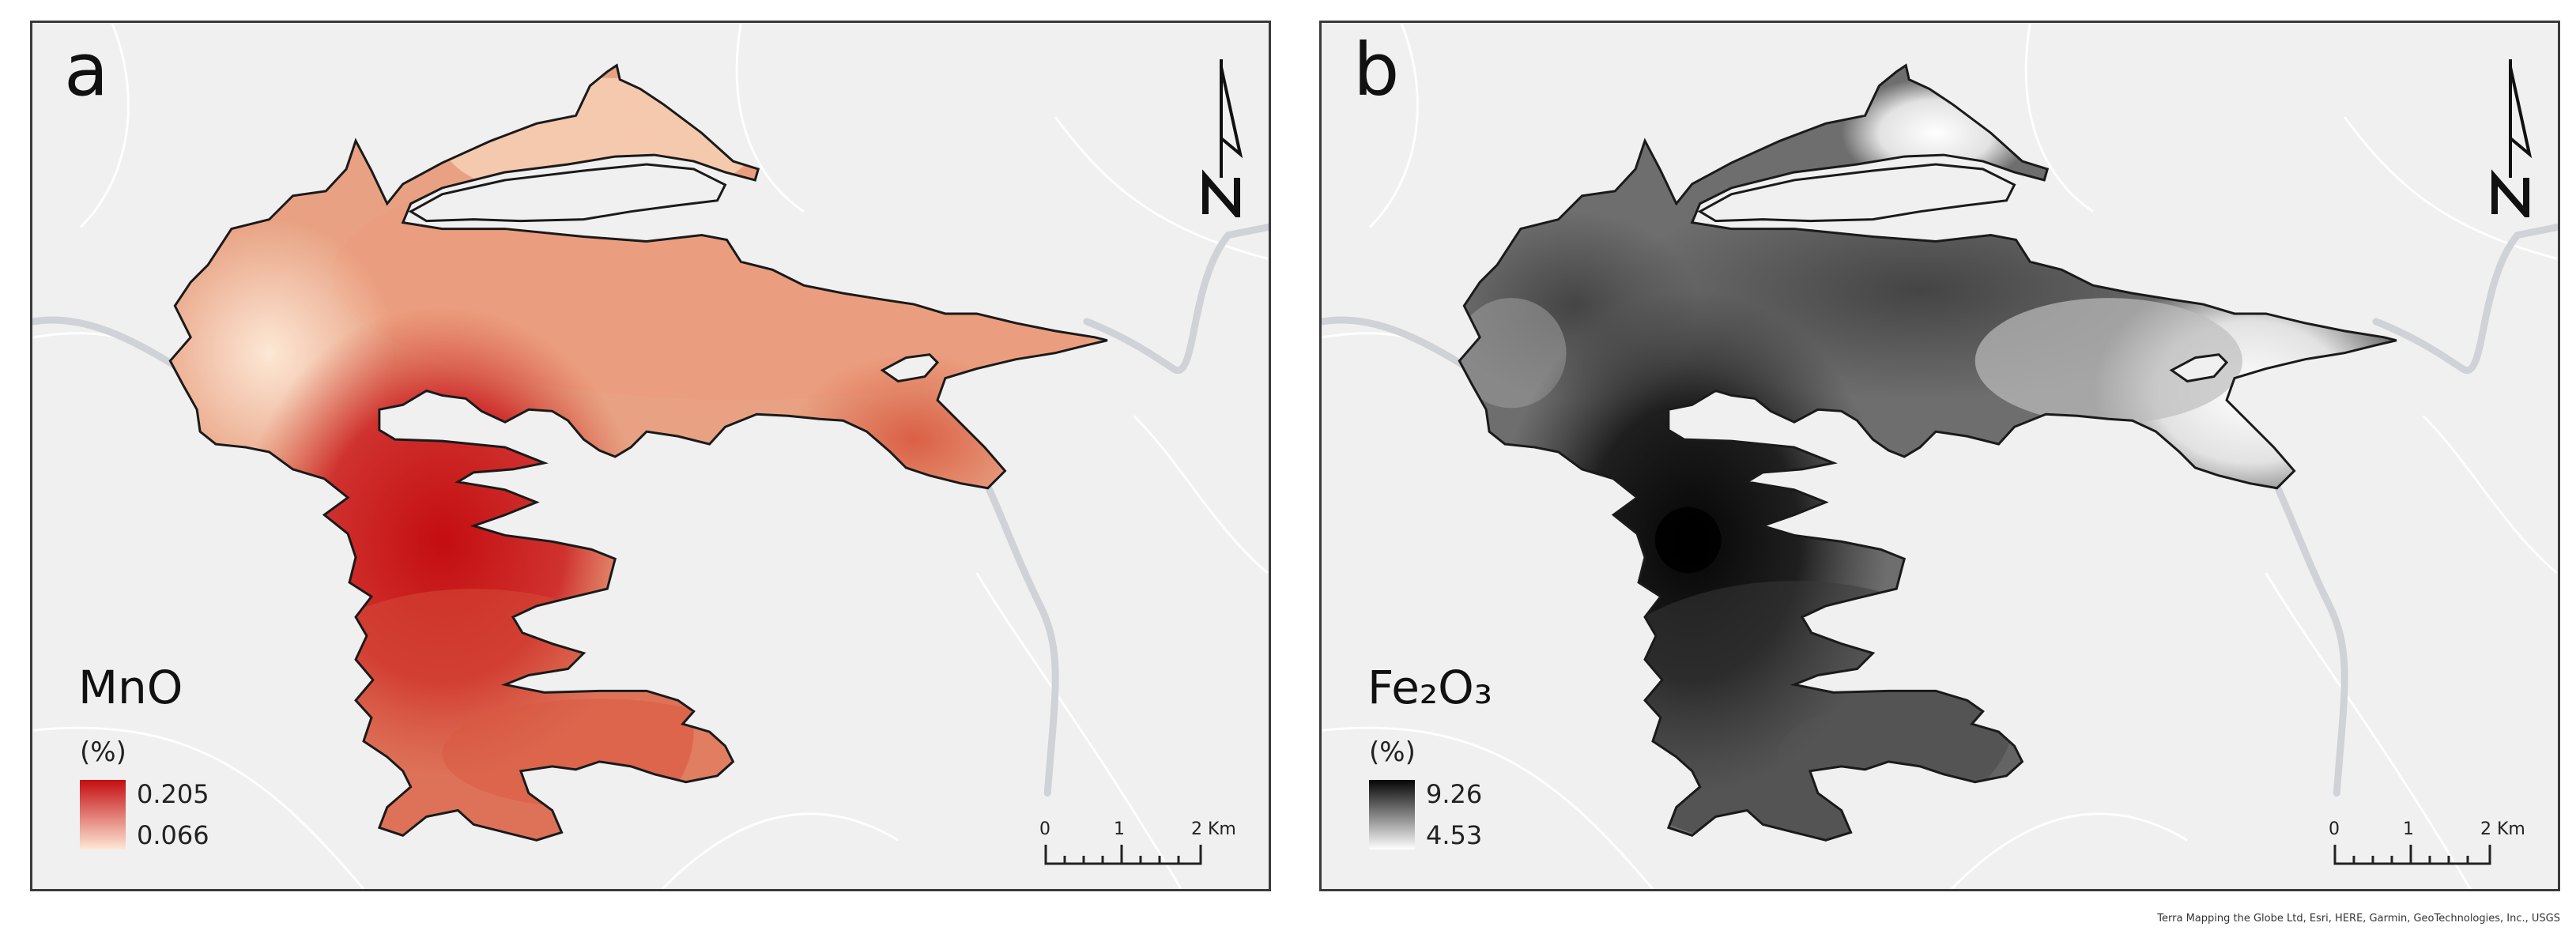  Describe the element at coordinates (1454, 794) in the screenshot. I see `legend-max-value: 9.26` at that location.